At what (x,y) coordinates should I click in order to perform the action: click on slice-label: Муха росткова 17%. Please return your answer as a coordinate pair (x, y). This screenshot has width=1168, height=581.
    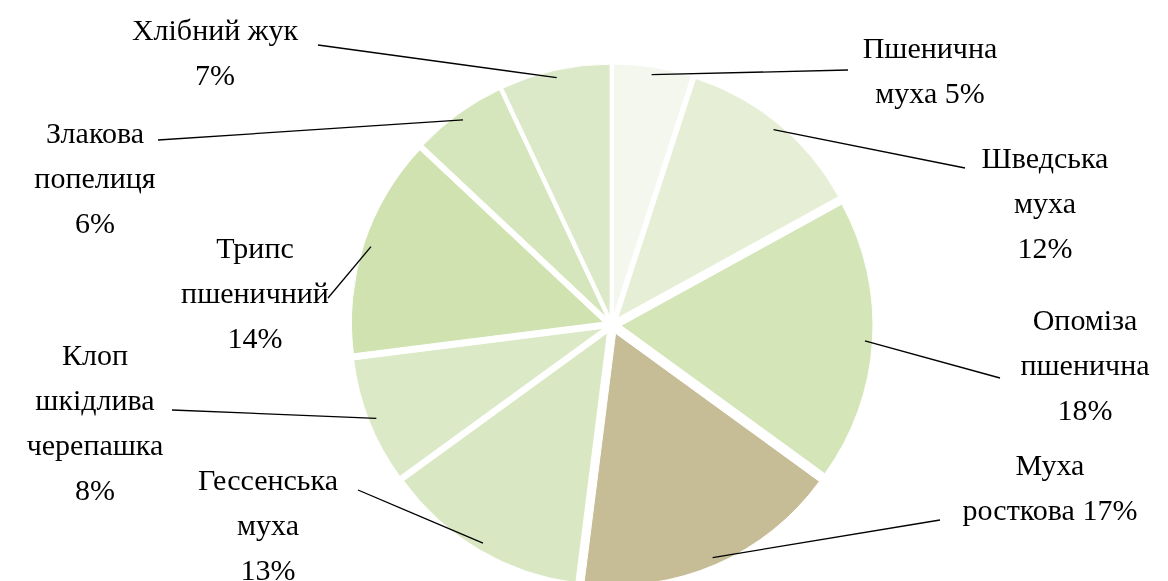
    Looking at the image, I should click on (1050, 487).